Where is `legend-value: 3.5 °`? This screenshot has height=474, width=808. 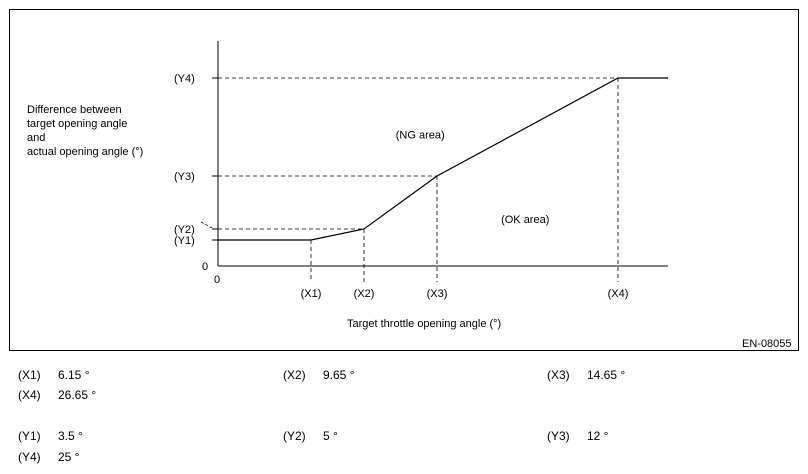
legend-value: 3.5 ° is located at coordinates (70, 436).